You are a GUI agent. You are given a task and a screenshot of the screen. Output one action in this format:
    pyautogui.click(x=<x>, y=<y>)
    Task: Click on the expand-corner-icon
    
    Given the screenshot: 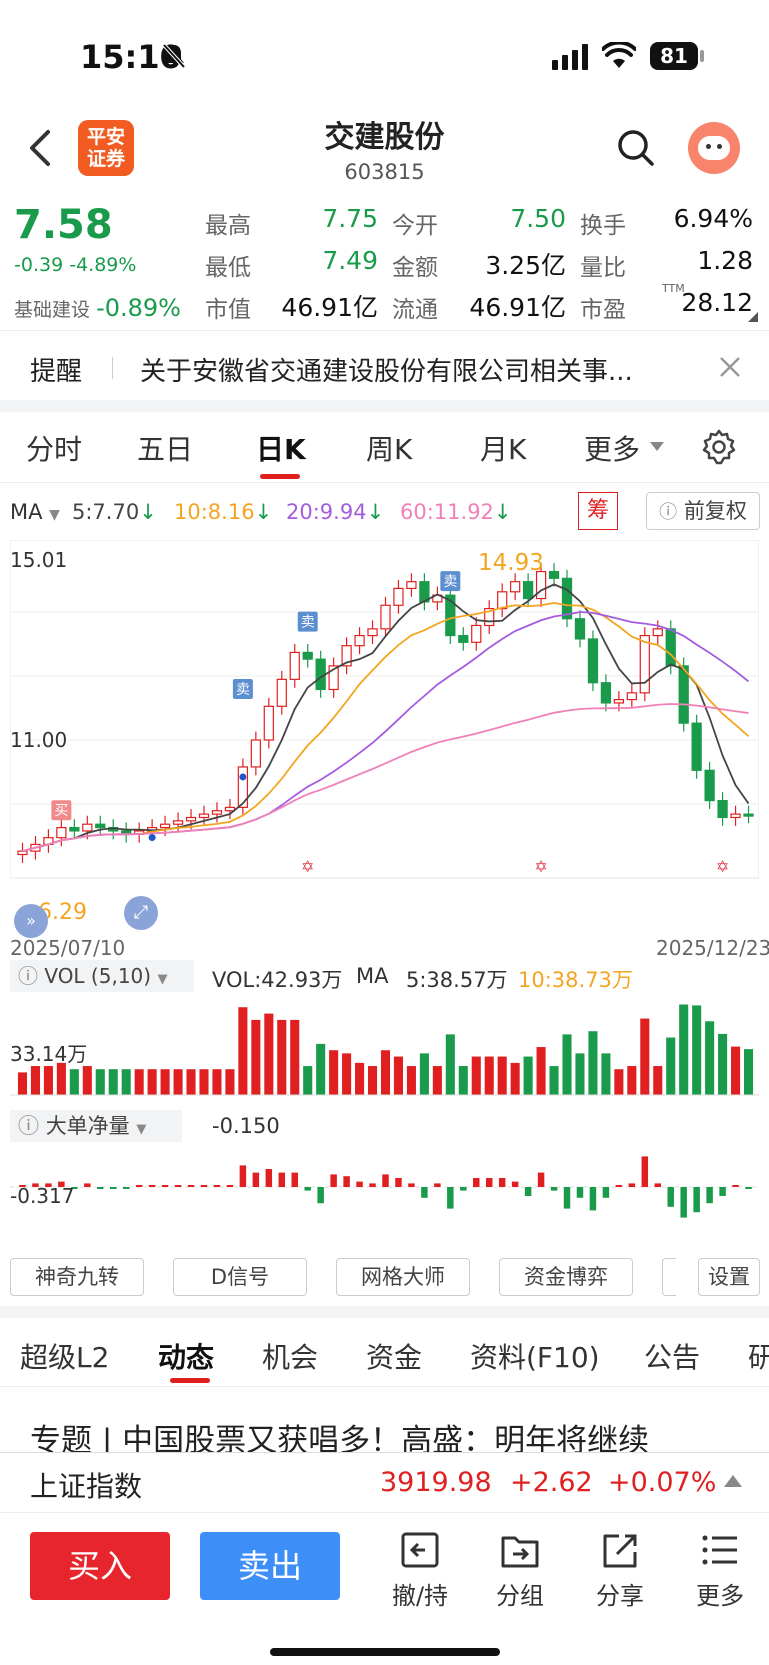 What is the action you would take?
    pyautogui.click(x=753, y=317)
    